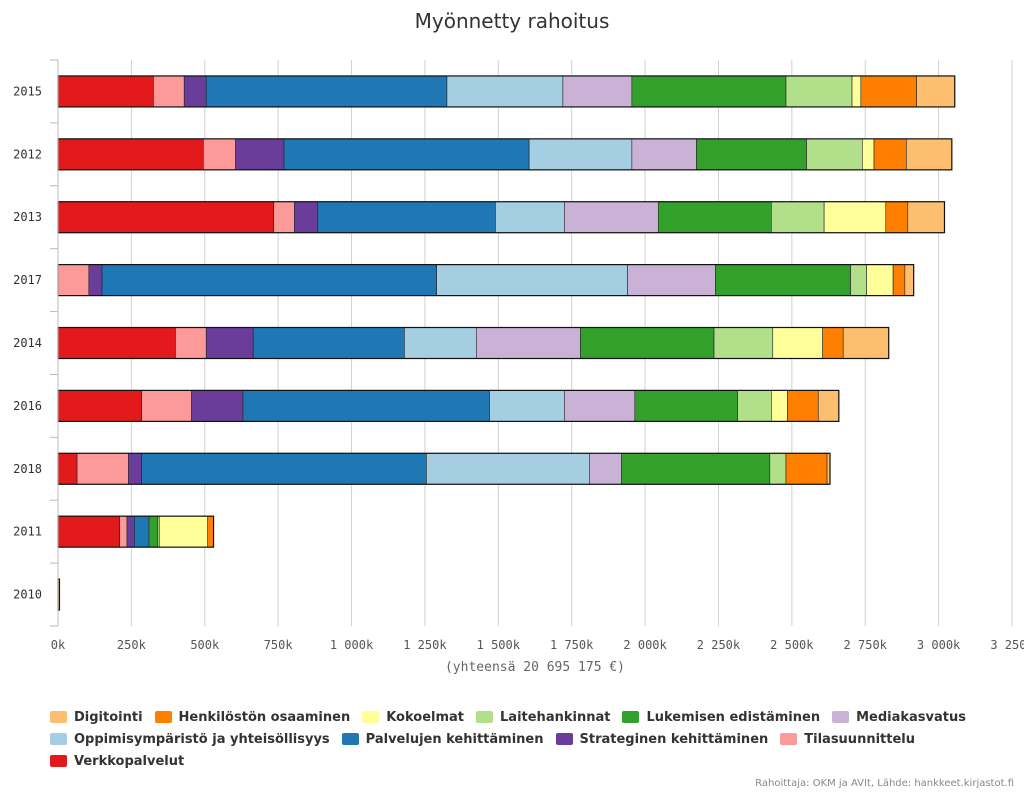  I want to click on x-tick-label: 1 750k, so click(572, 645).